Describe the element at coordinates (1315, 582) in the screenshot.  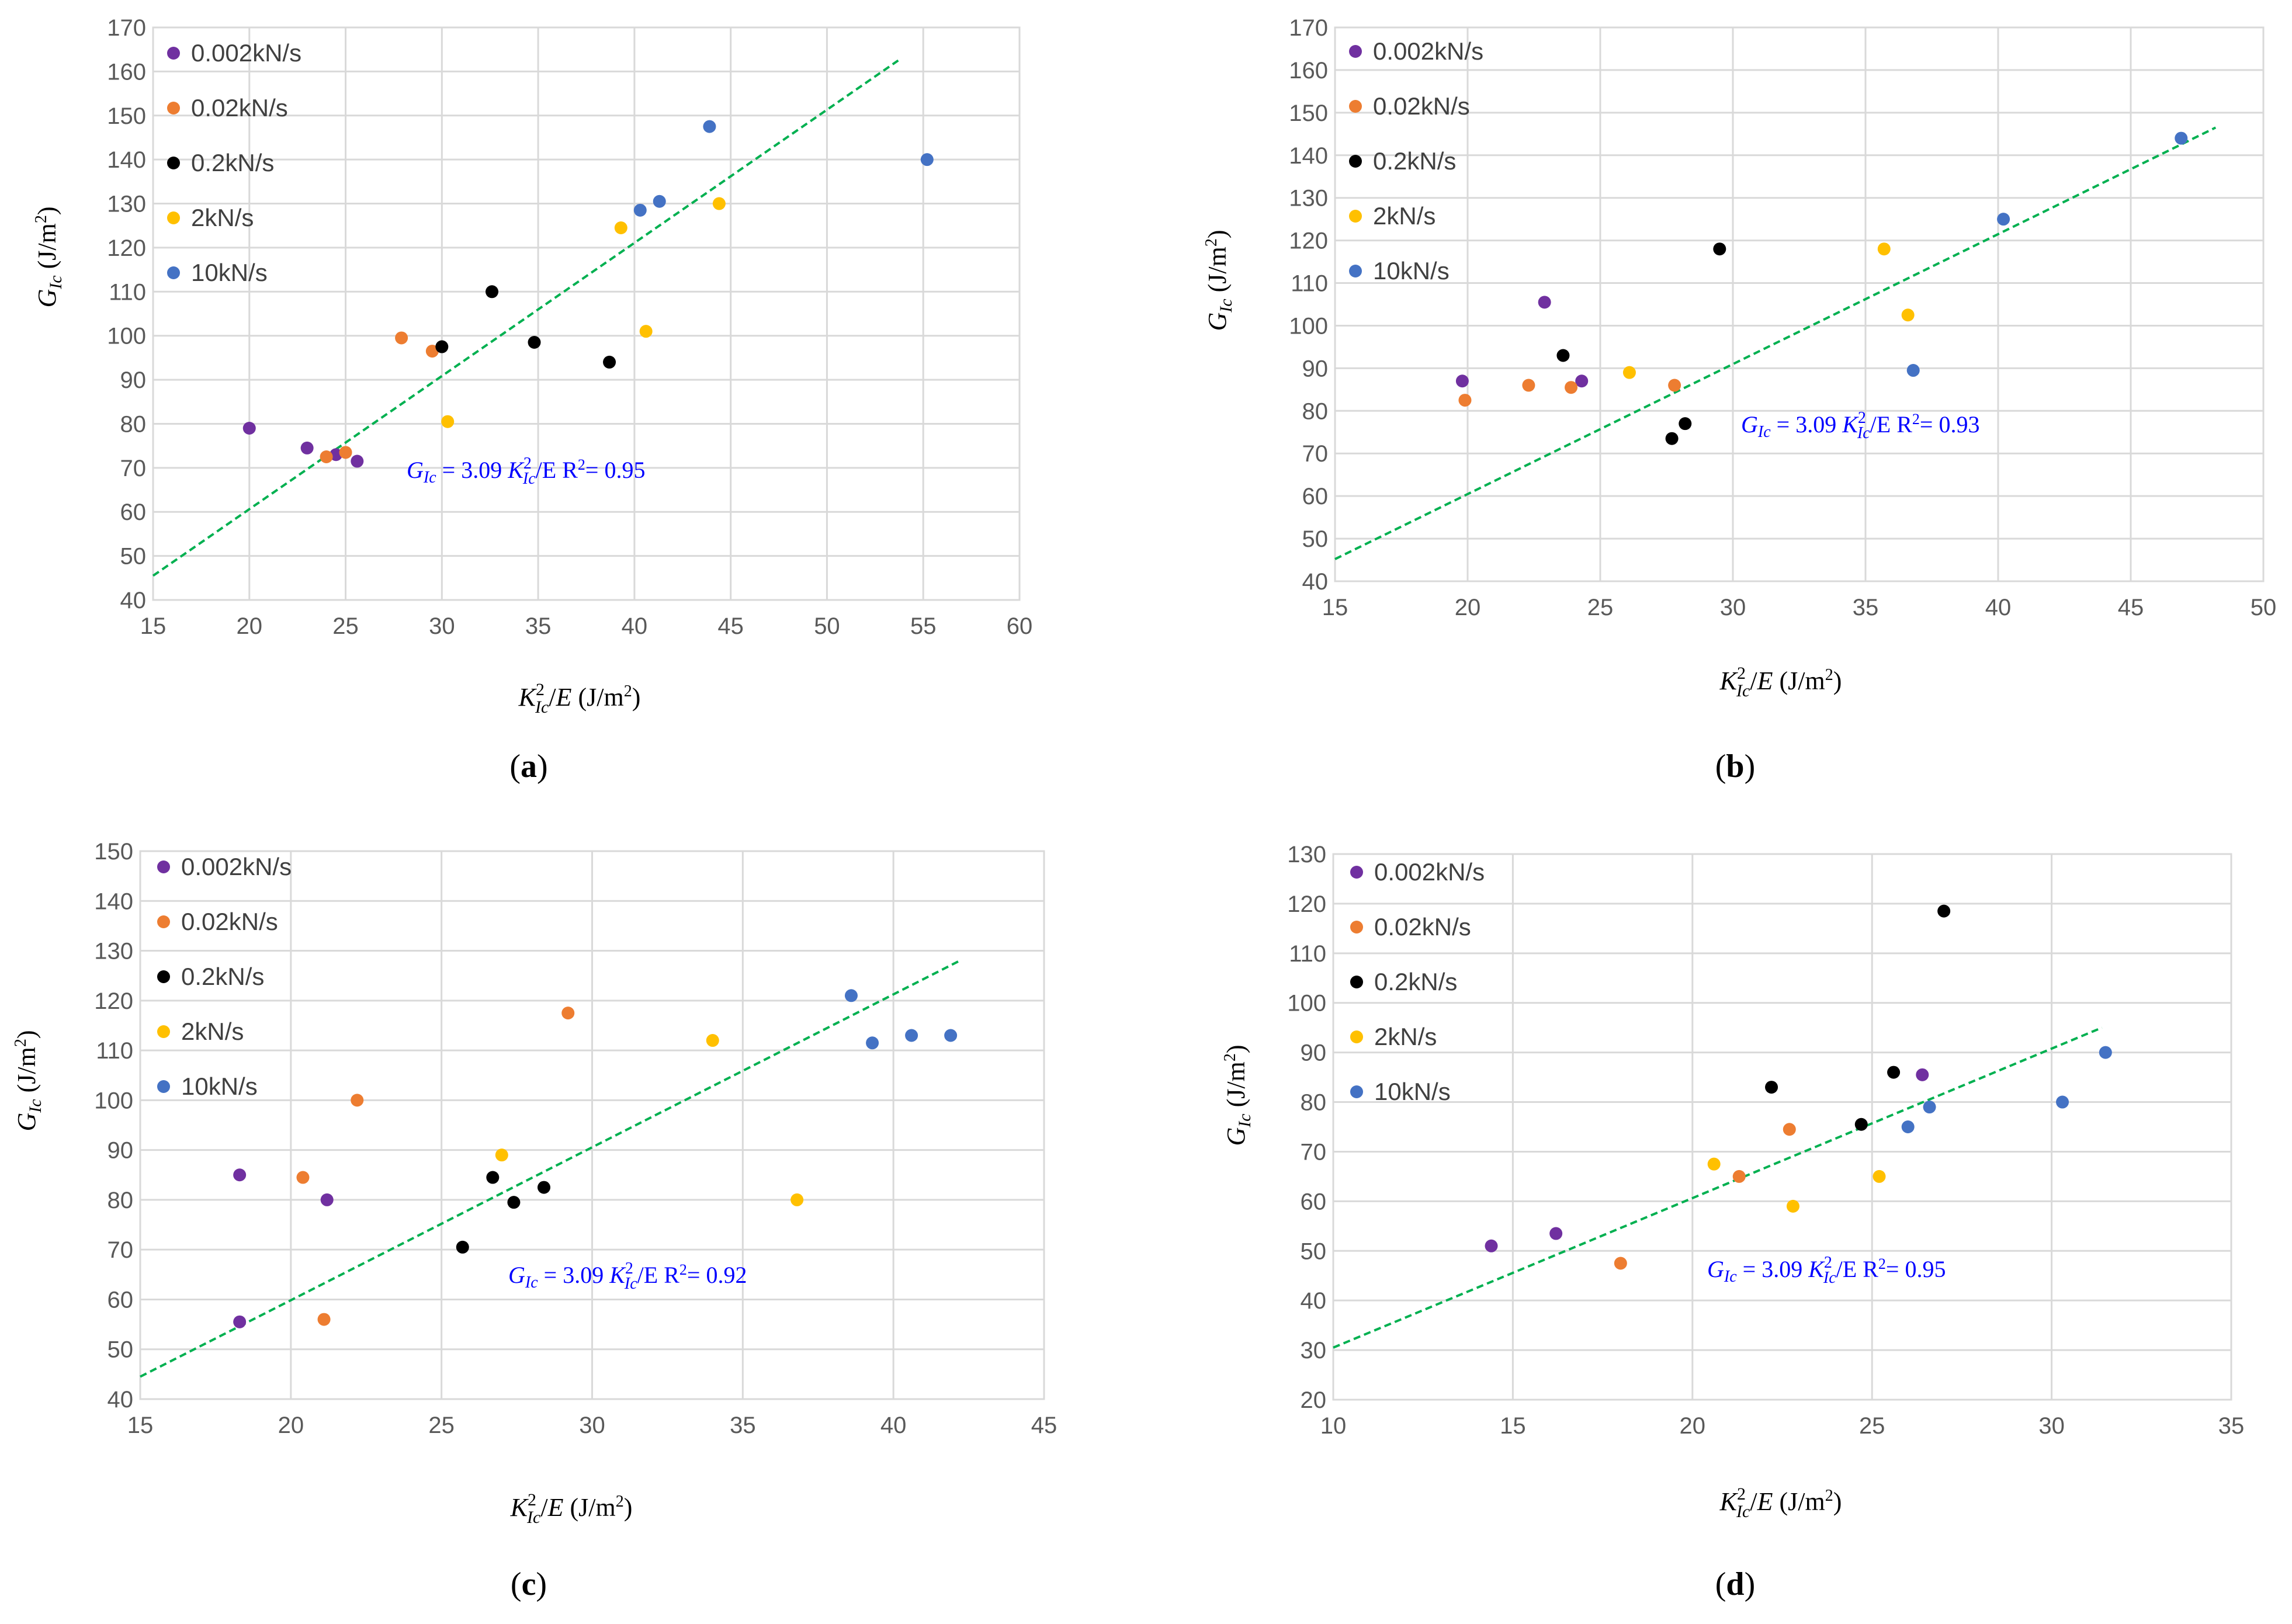
I see `y-tick-label: 40` at that location.